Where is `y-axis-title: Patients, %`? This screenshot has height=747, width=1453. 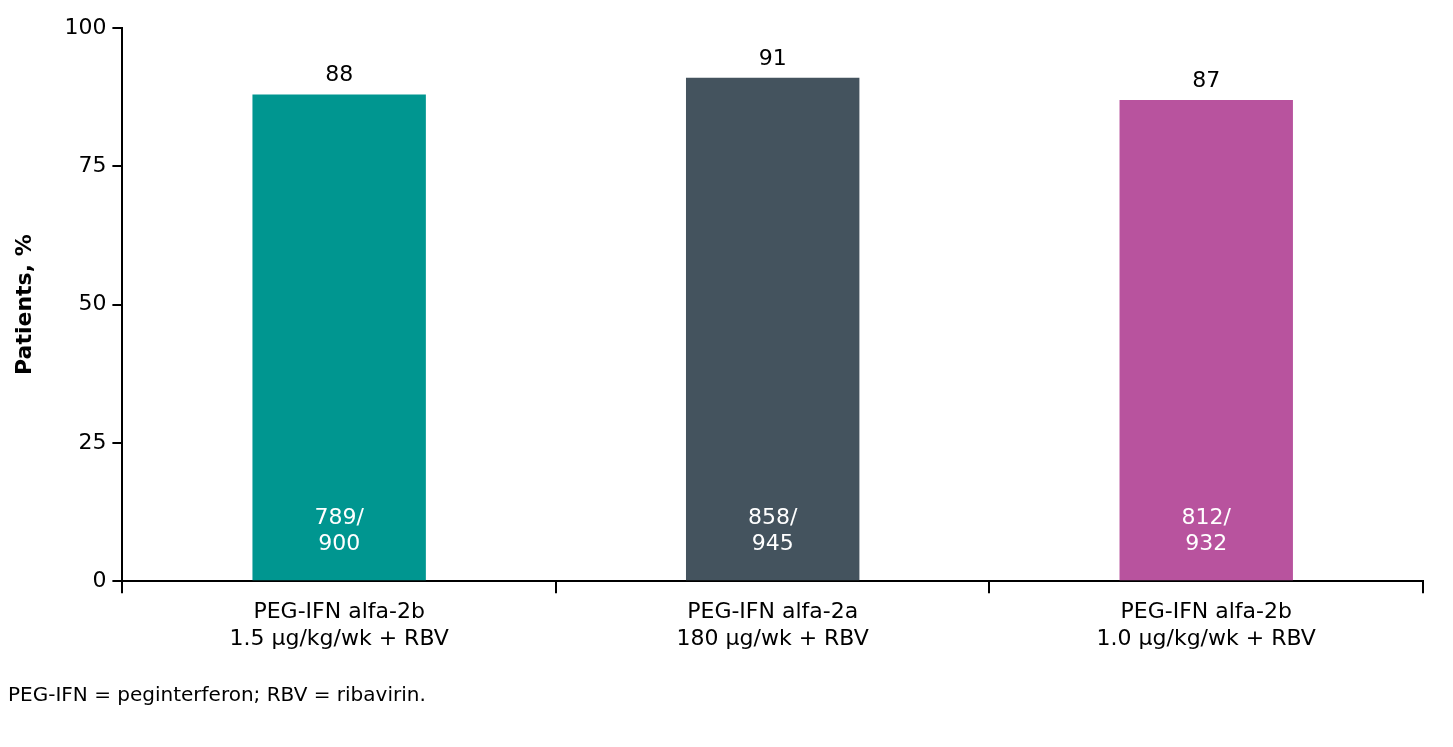 y-axis-title: Patients, % is located at coordinates (23, 304).